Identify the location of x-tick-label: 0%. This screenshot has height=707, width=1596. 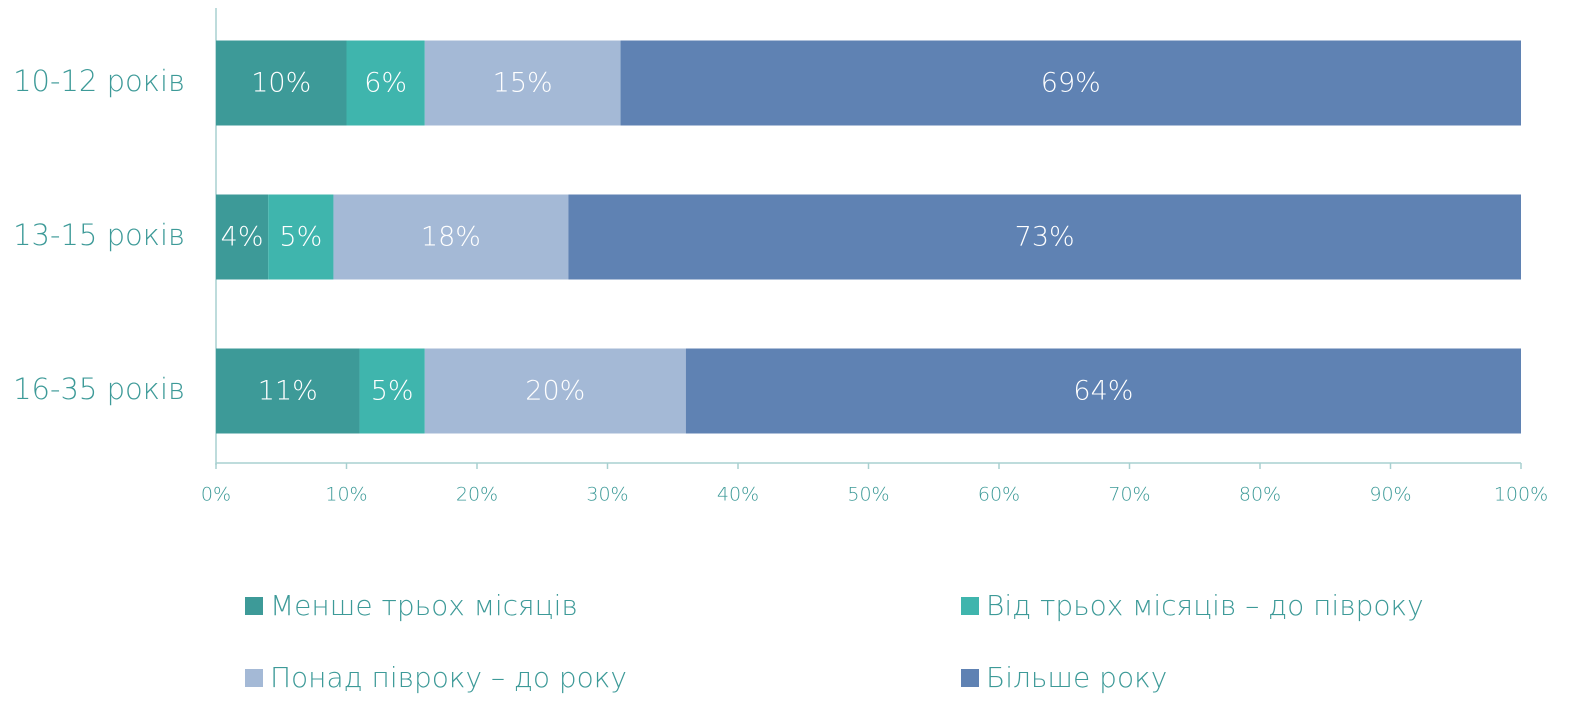
(216, 495).